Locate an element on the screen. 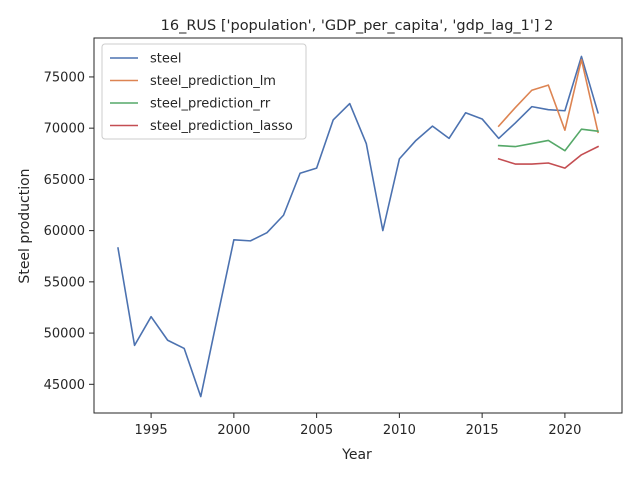 This screenshot has width=640, height=480. legend-label: steel_prediction_lasso is located at coordinates (221, 126).